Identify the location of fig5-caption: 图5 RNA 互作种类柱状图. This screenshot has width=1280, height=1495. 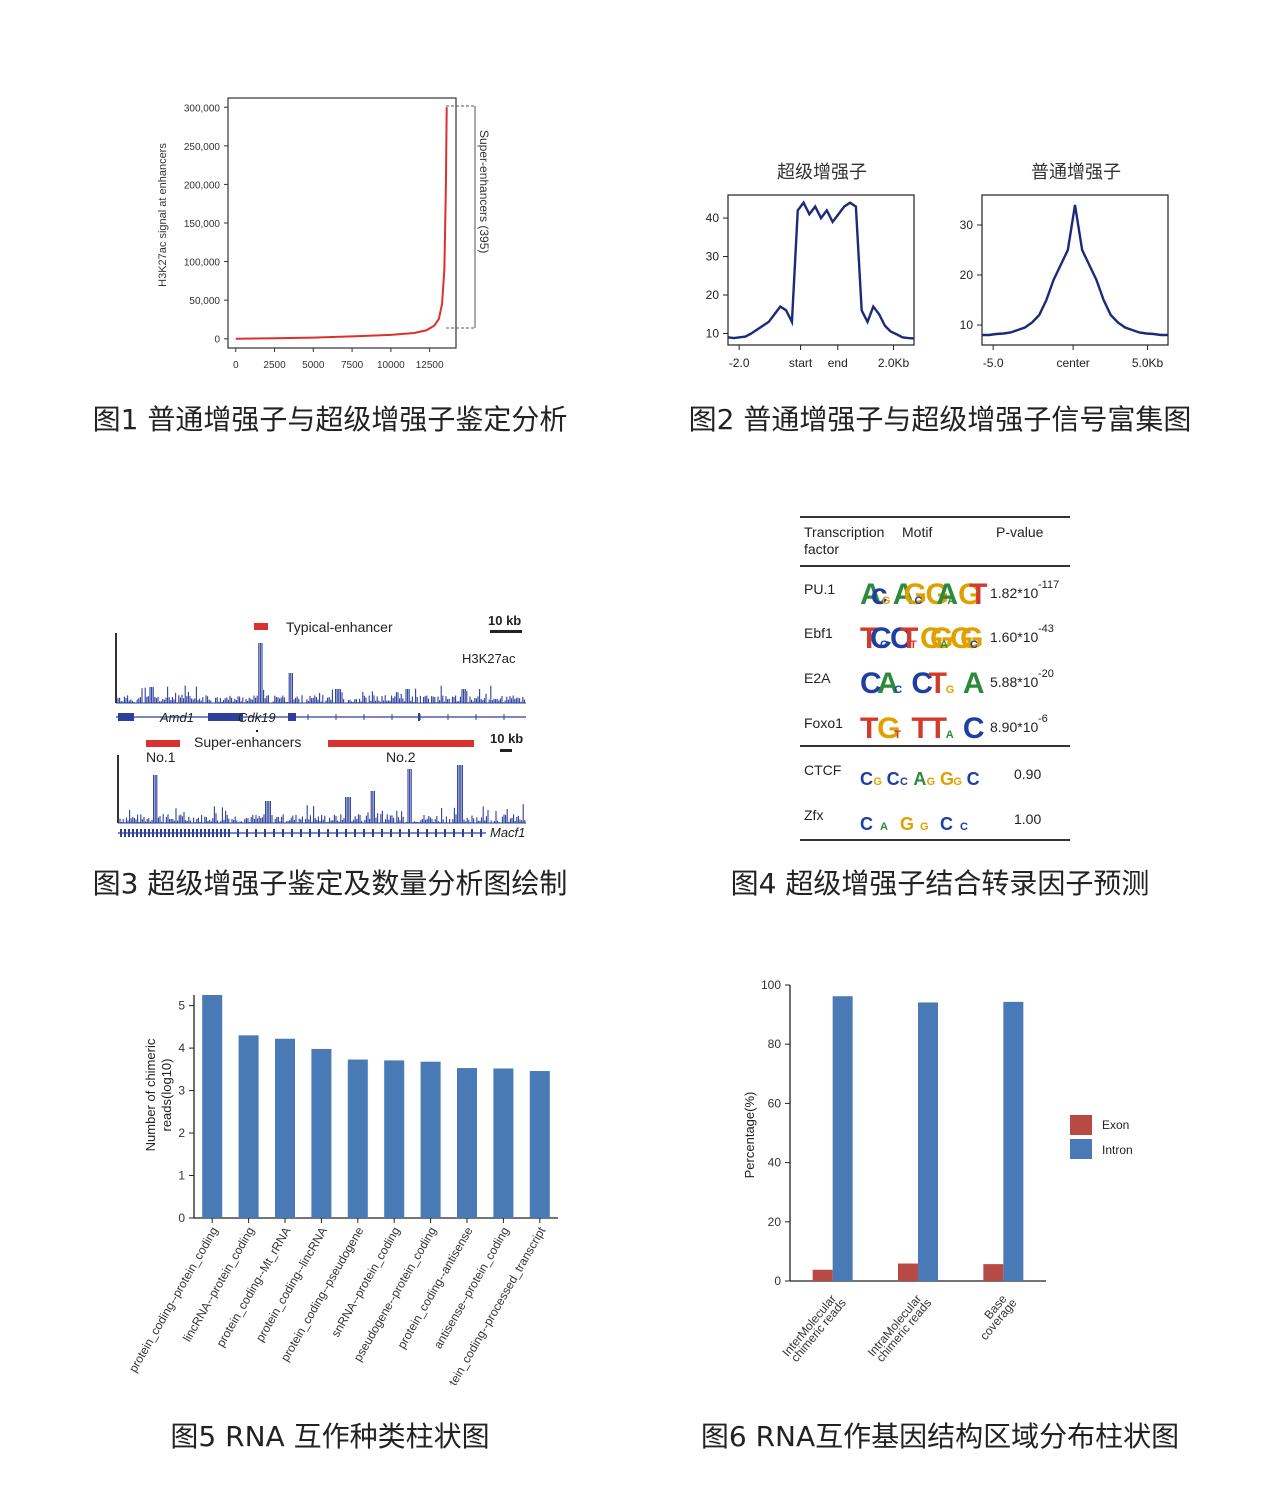
(330, 1436).